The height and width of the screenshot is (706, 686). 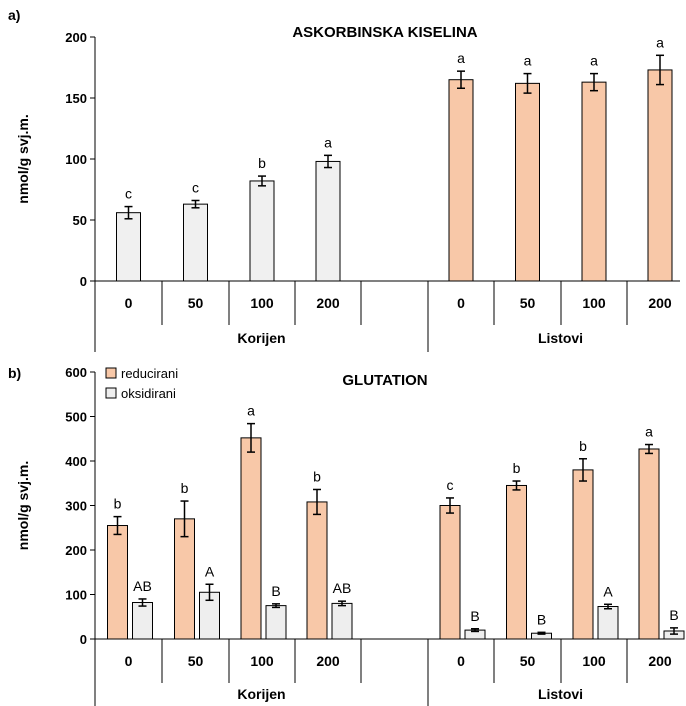 What do you see at coordinates (80, 220) in the screenshot?
I see `y-tick-label: 50` at bounding box center [80, 220].